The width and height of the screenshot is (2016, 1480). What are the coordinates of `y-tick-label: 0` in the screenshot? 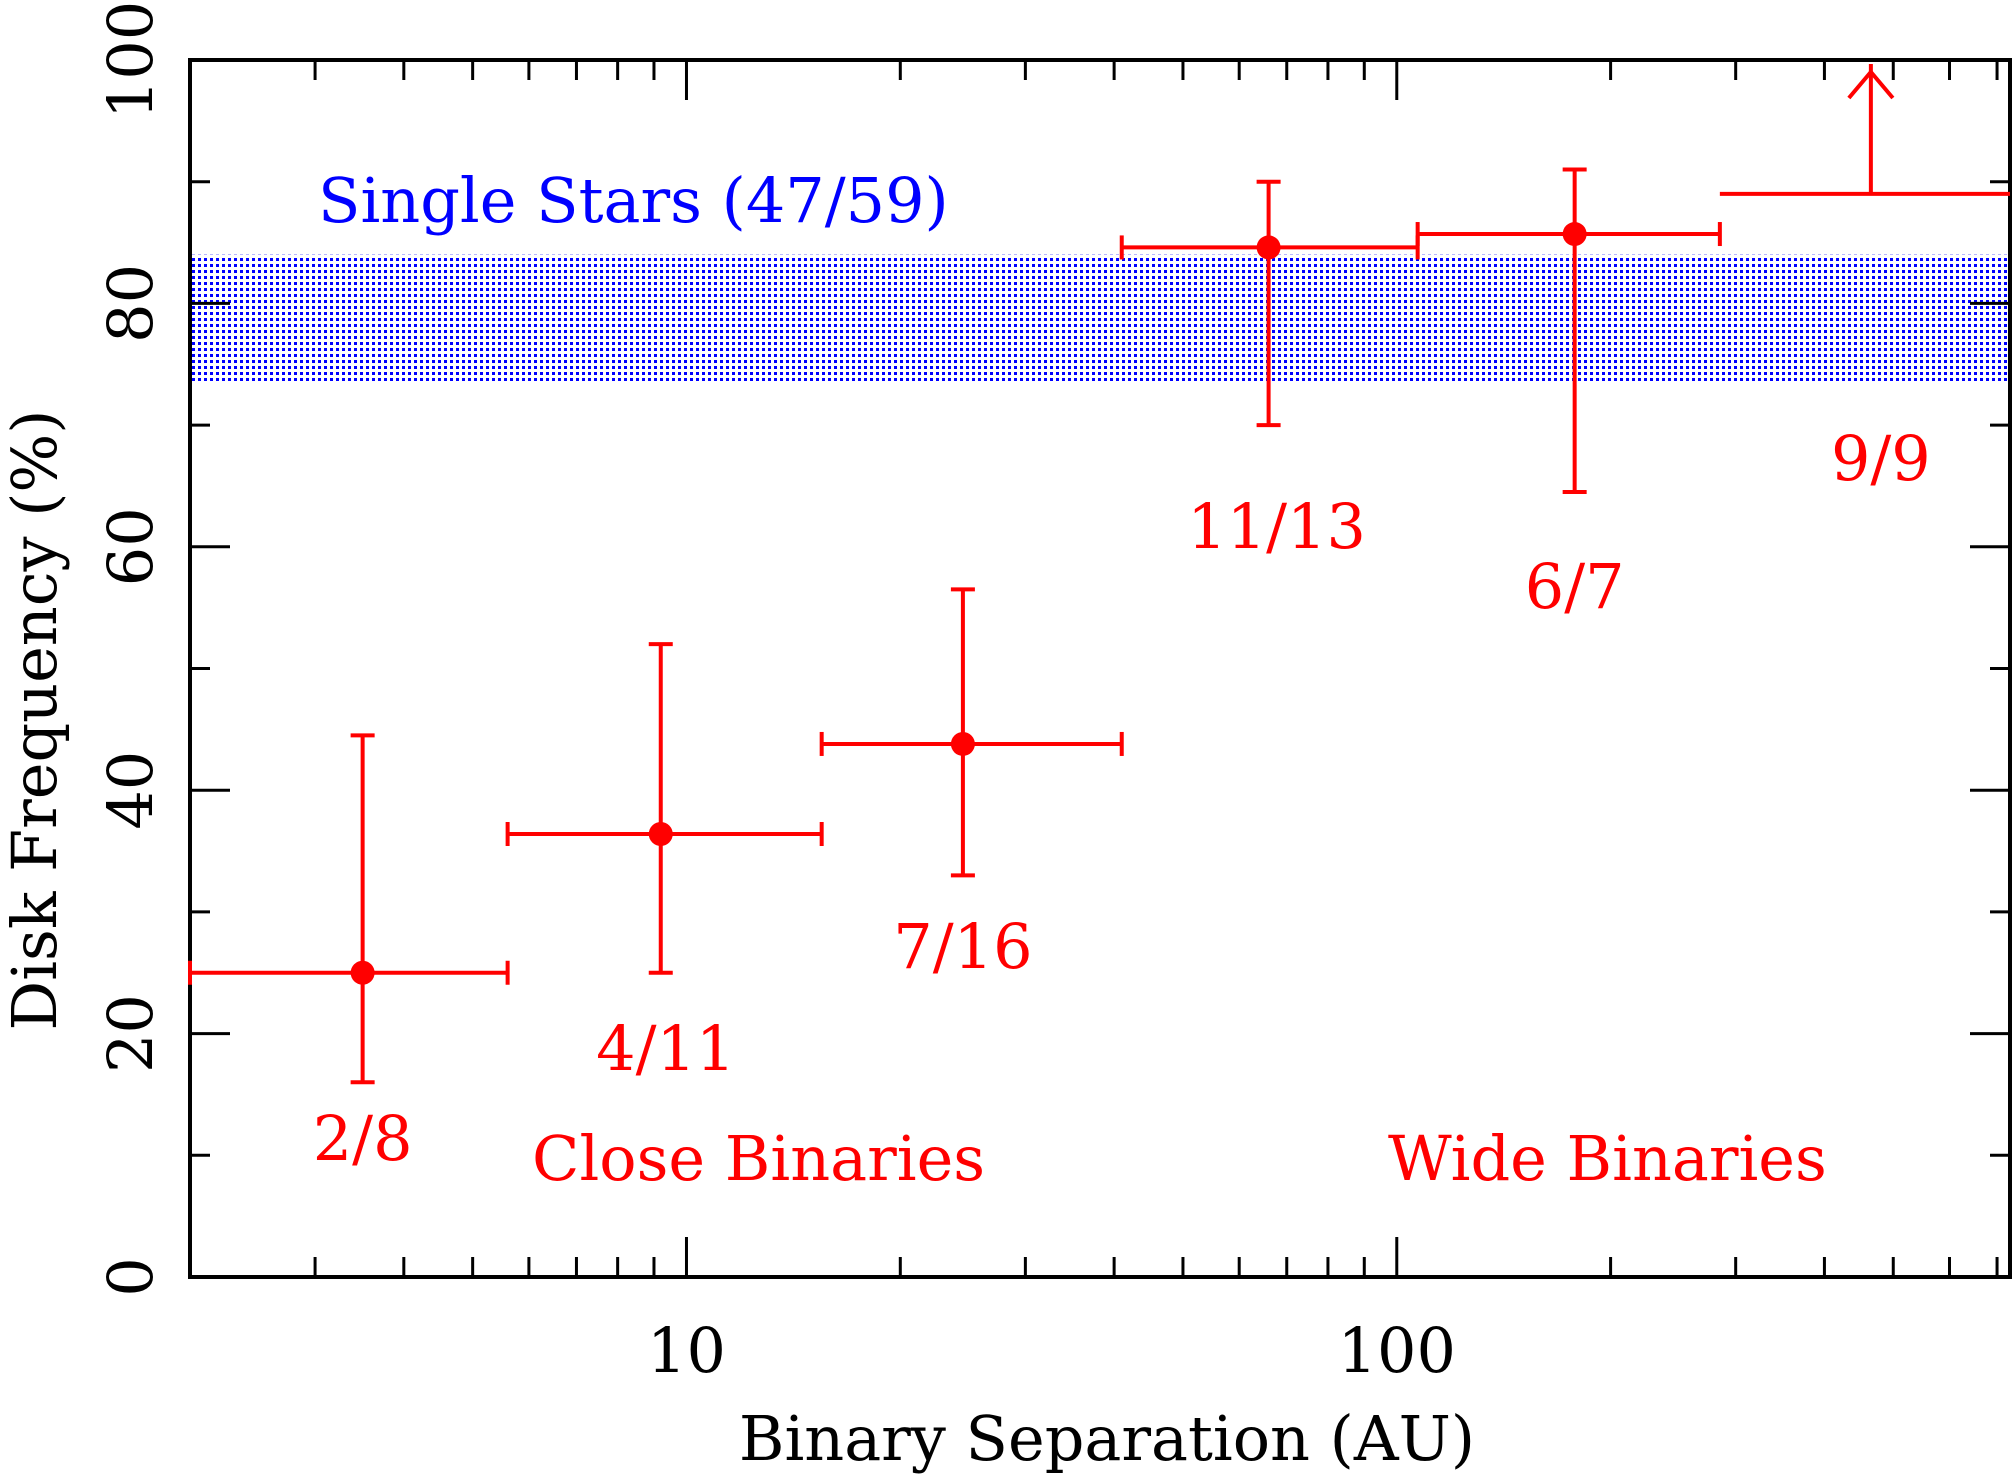 It's located at (130, 1276).